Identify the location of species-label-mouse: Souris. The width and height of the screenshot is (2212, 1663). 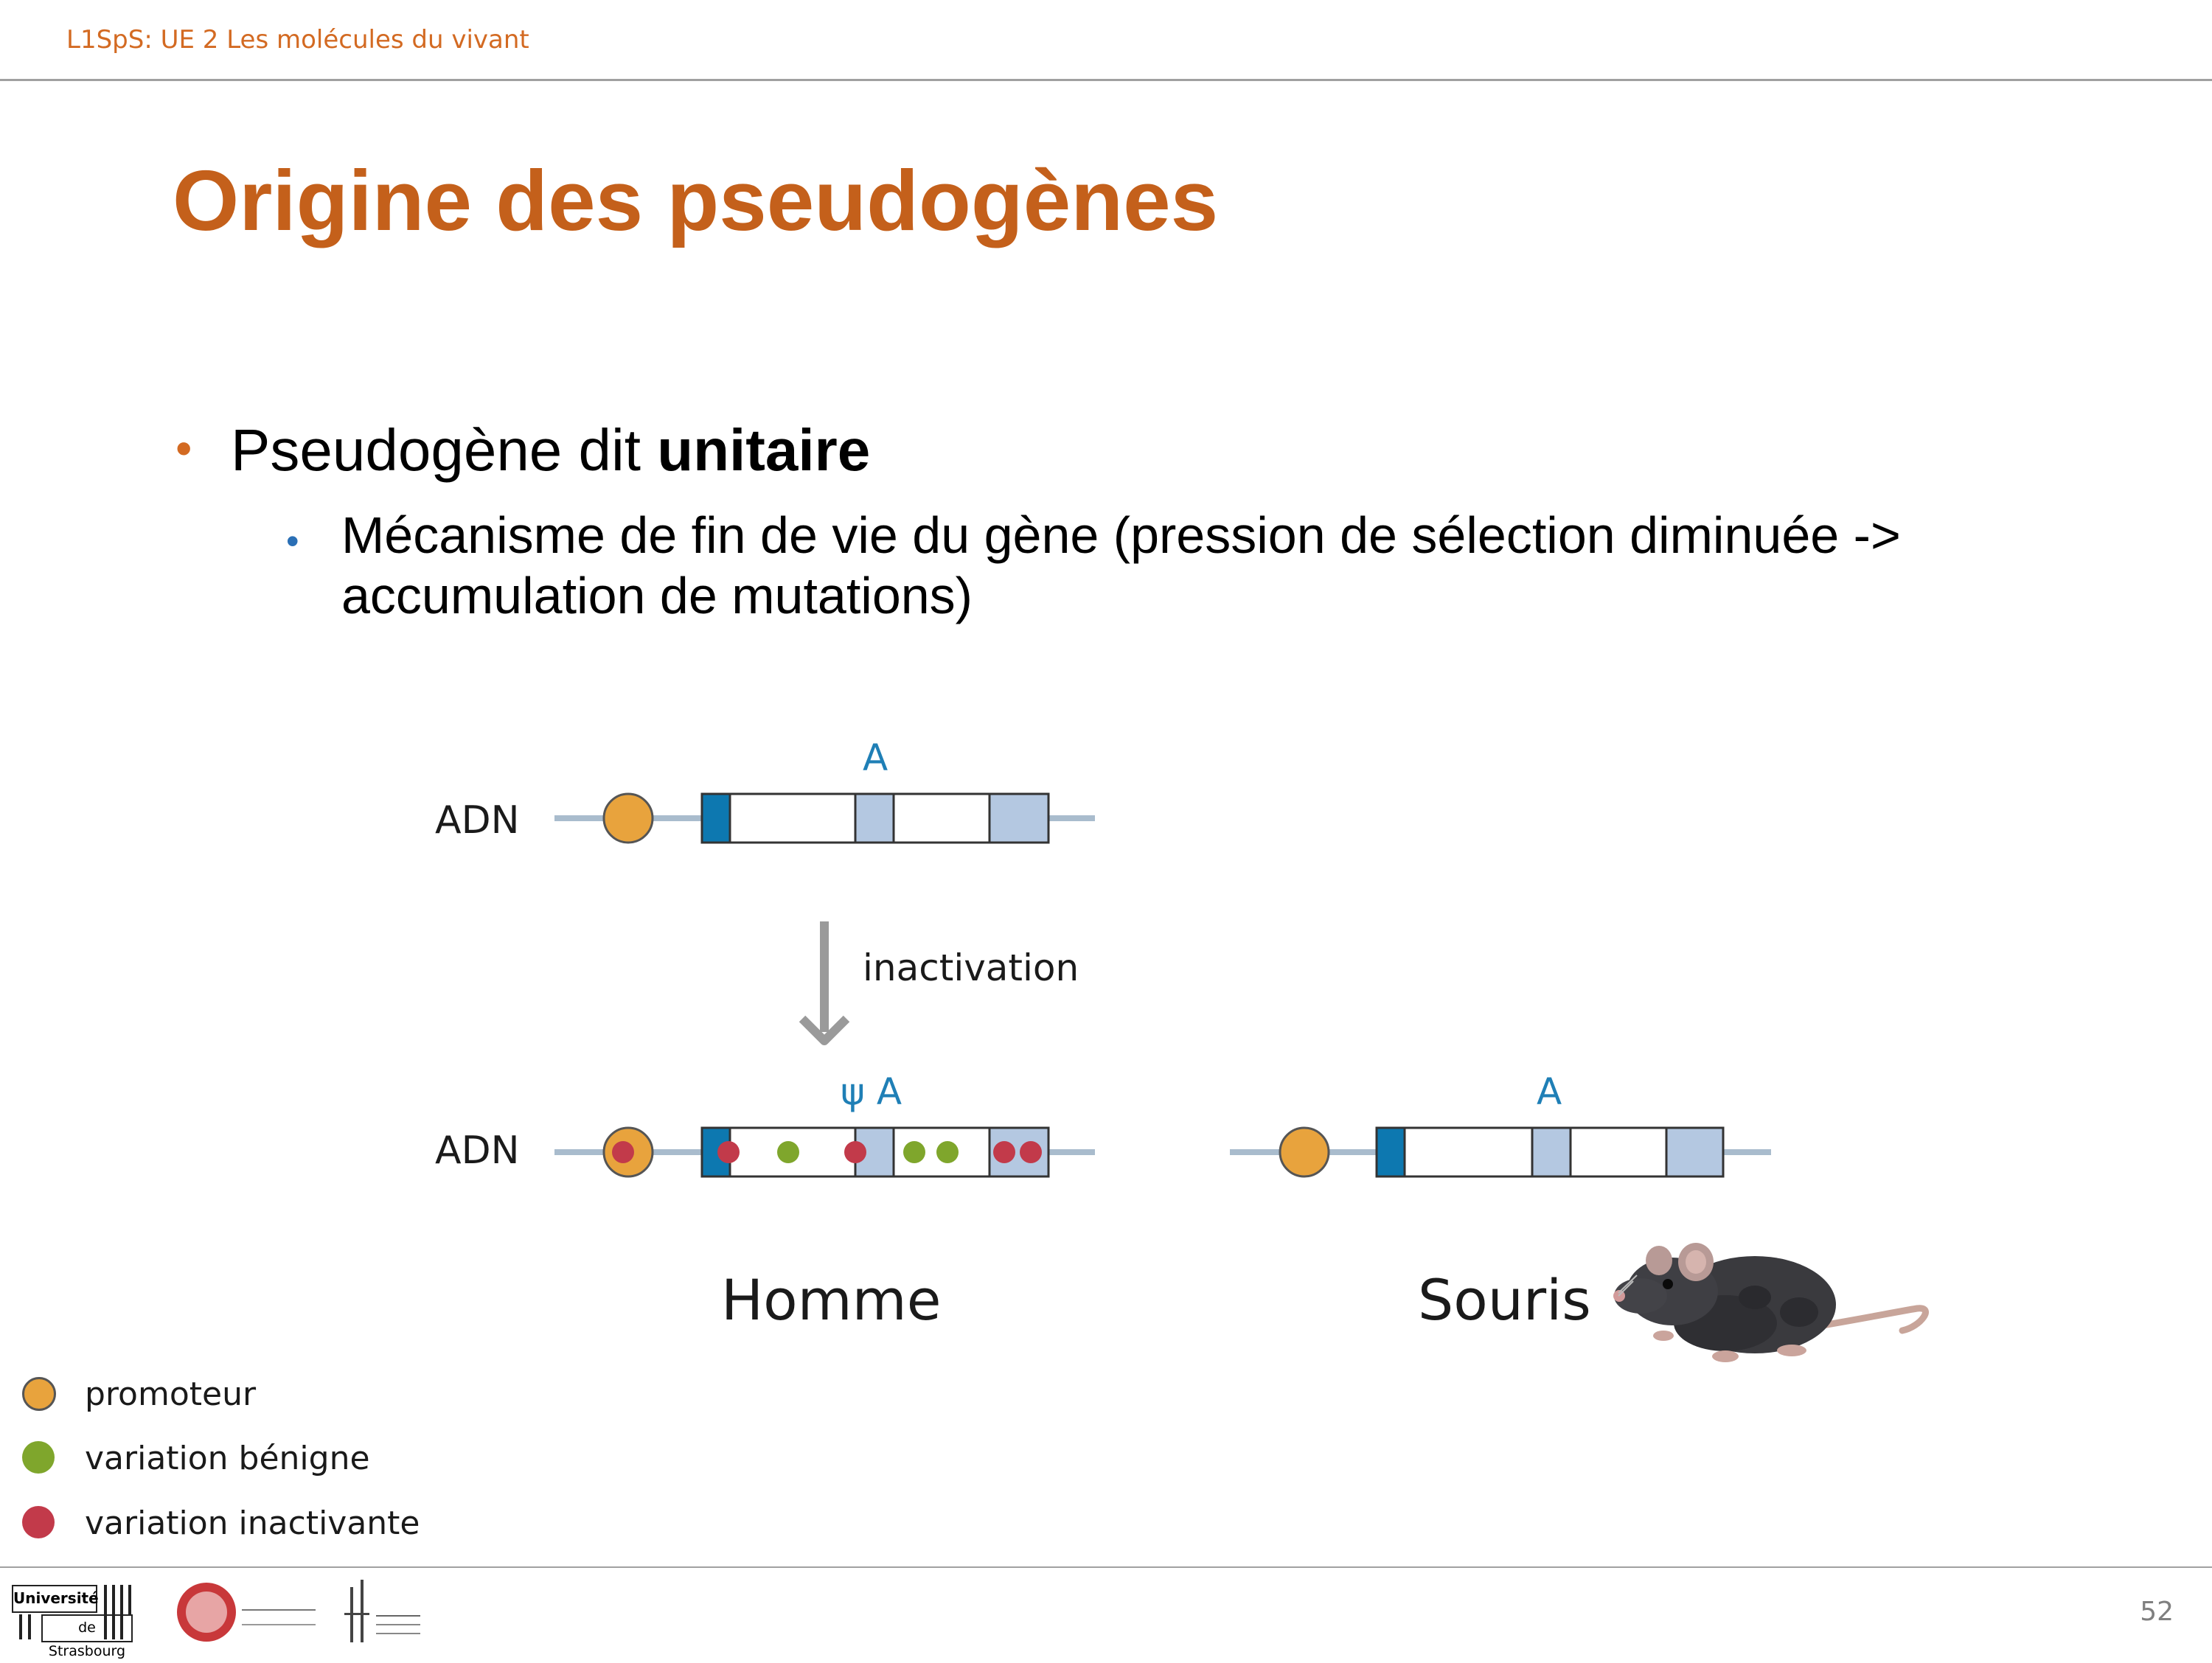
(1504, 1300).